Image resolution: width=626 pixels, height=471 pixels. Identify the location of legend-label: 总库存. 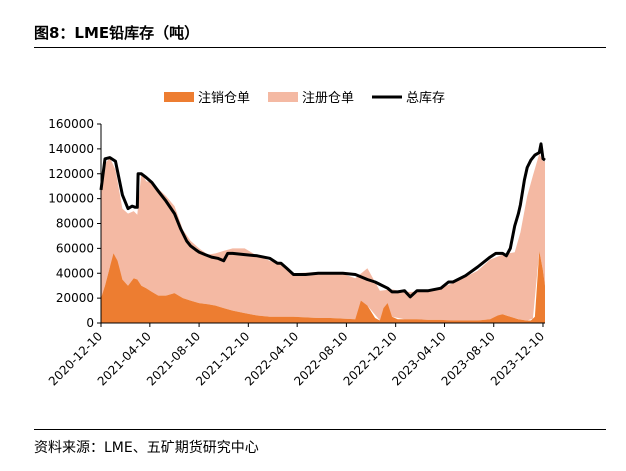
(425, 98).